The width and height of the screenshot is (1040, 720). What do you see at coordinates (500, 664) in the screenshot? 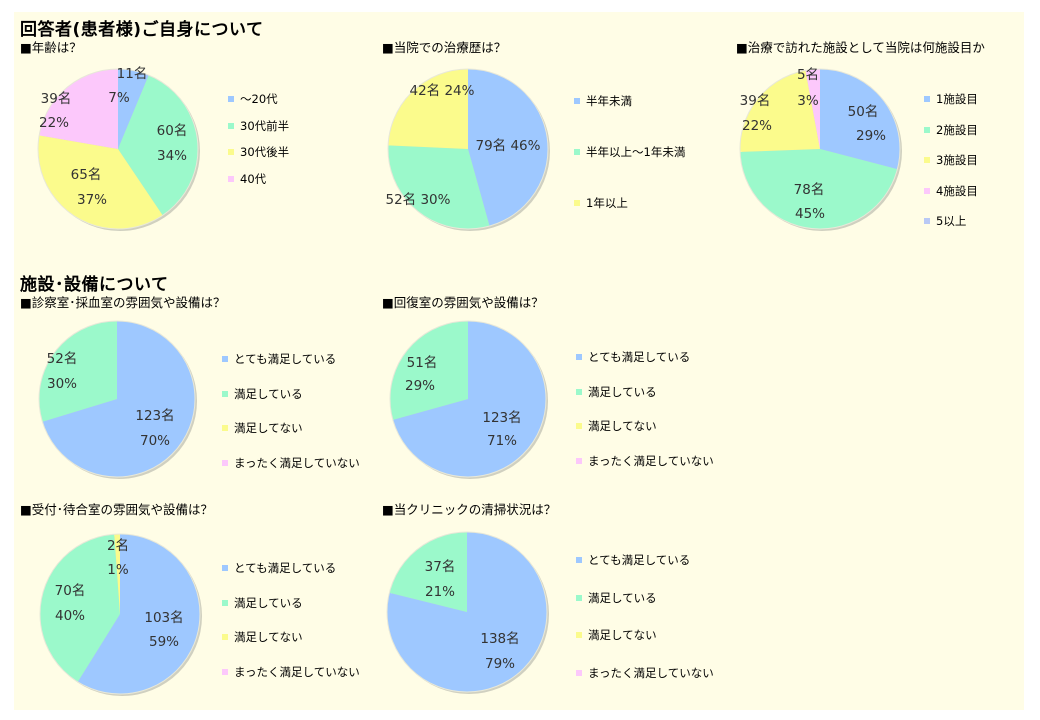
I see `slice-label: 79%` at bounding box center [500, 664].